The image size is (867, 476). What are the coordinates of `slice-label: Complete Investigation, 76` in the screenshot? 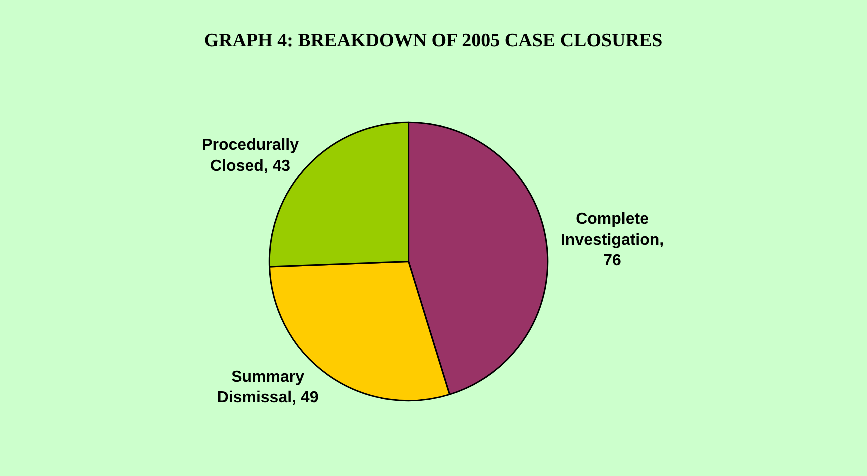 It's located at (612, 240).